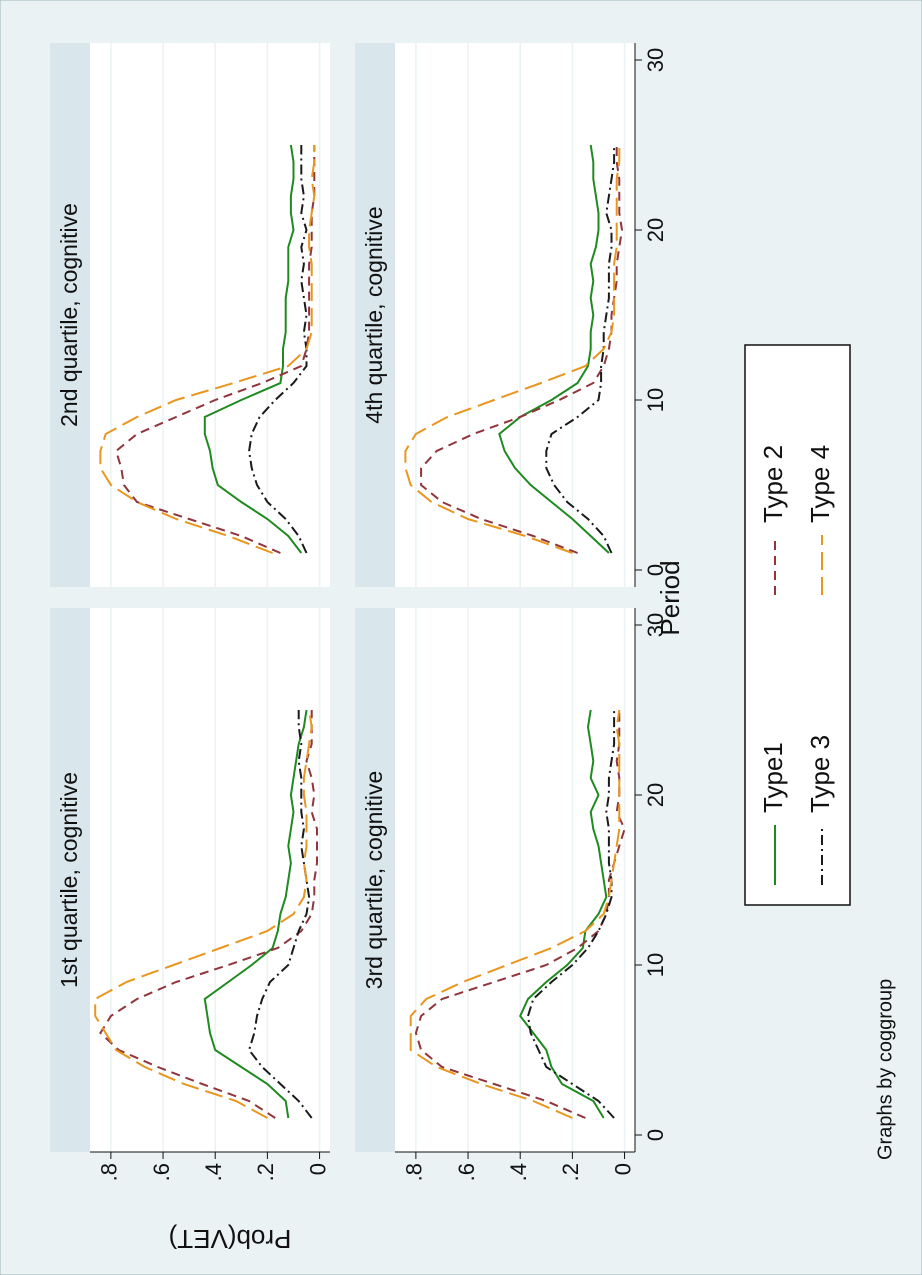  I want to click on legend-label: Type 2, so click(773, 484).